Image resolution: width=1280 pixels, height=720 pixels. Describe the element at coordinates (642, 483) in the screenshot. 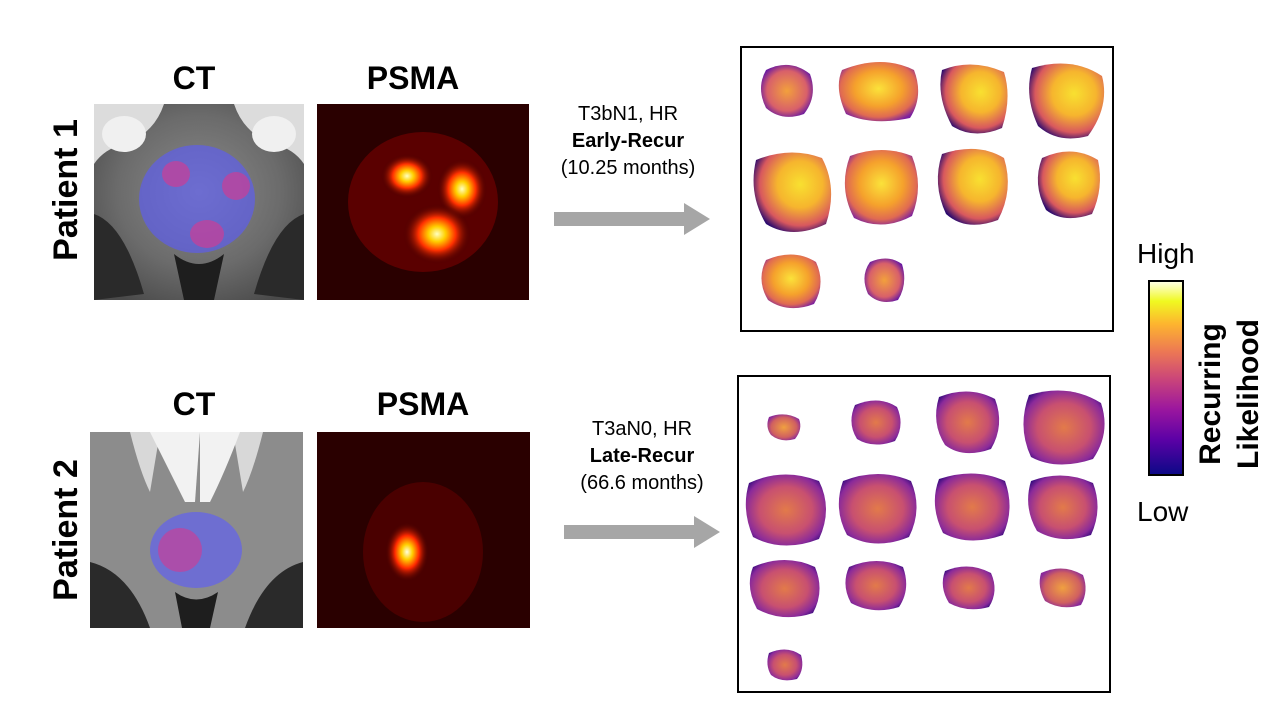

I see `duration-patient-2: (66.6 months)` at that location.